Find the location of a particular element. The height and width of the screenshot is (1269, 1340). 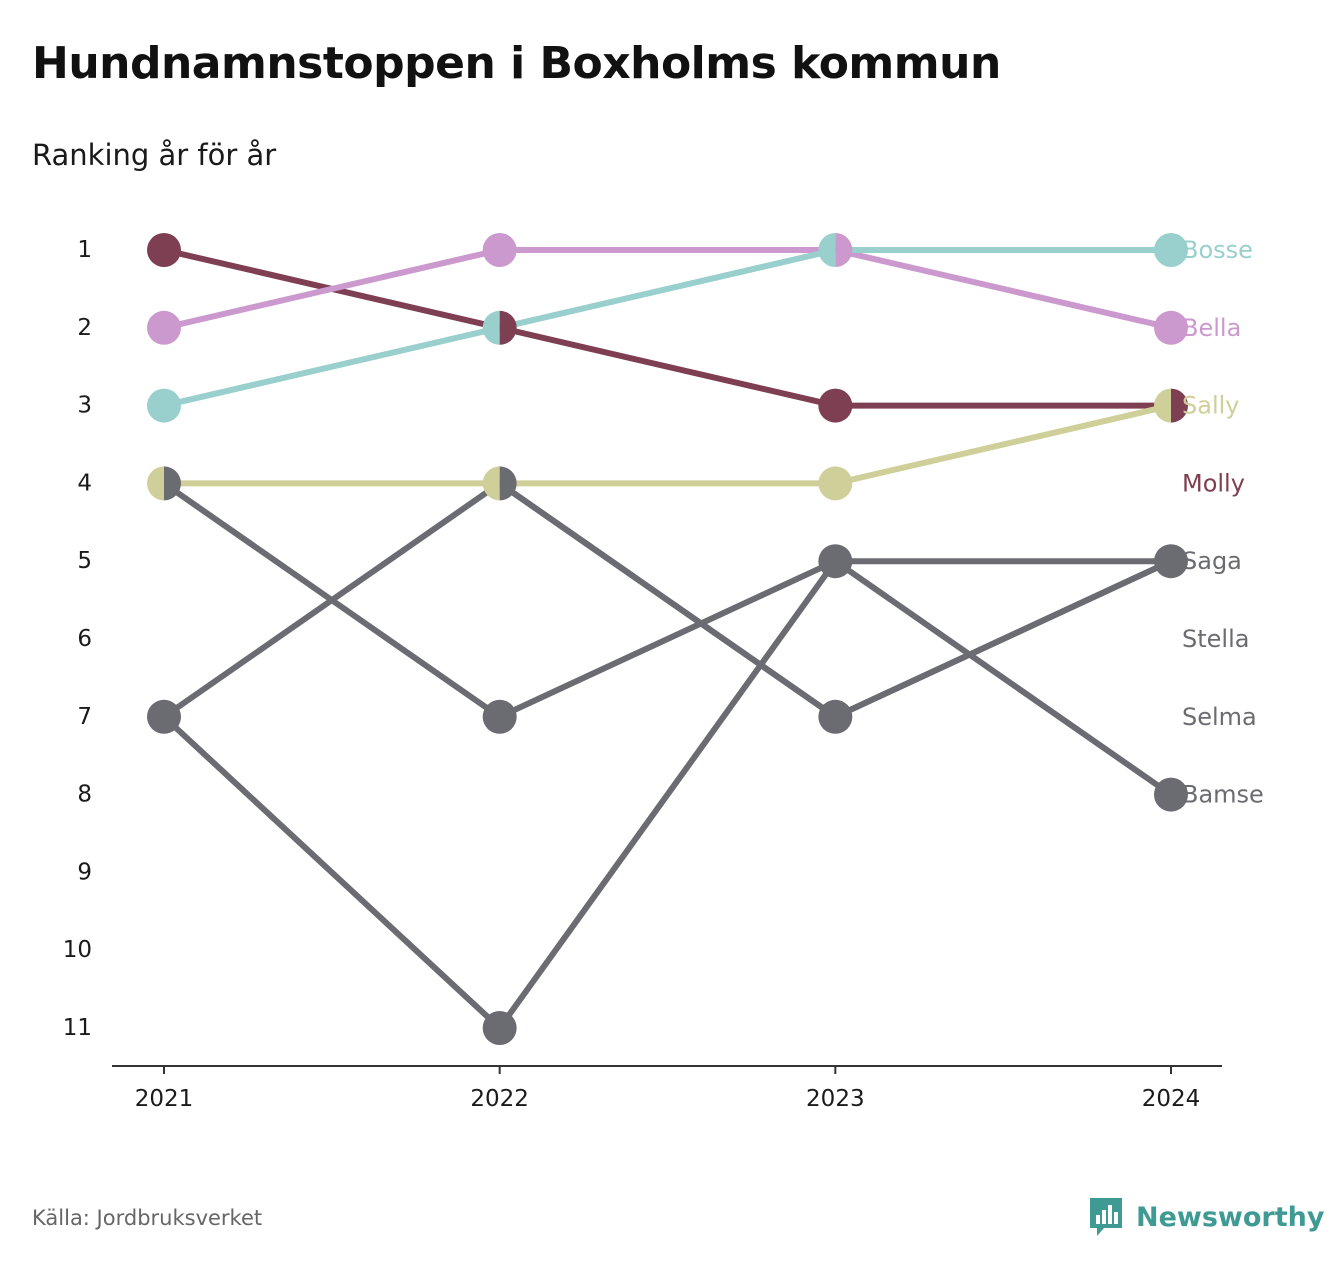

y-tick-label: 9 is located at coordinates (84, 872).